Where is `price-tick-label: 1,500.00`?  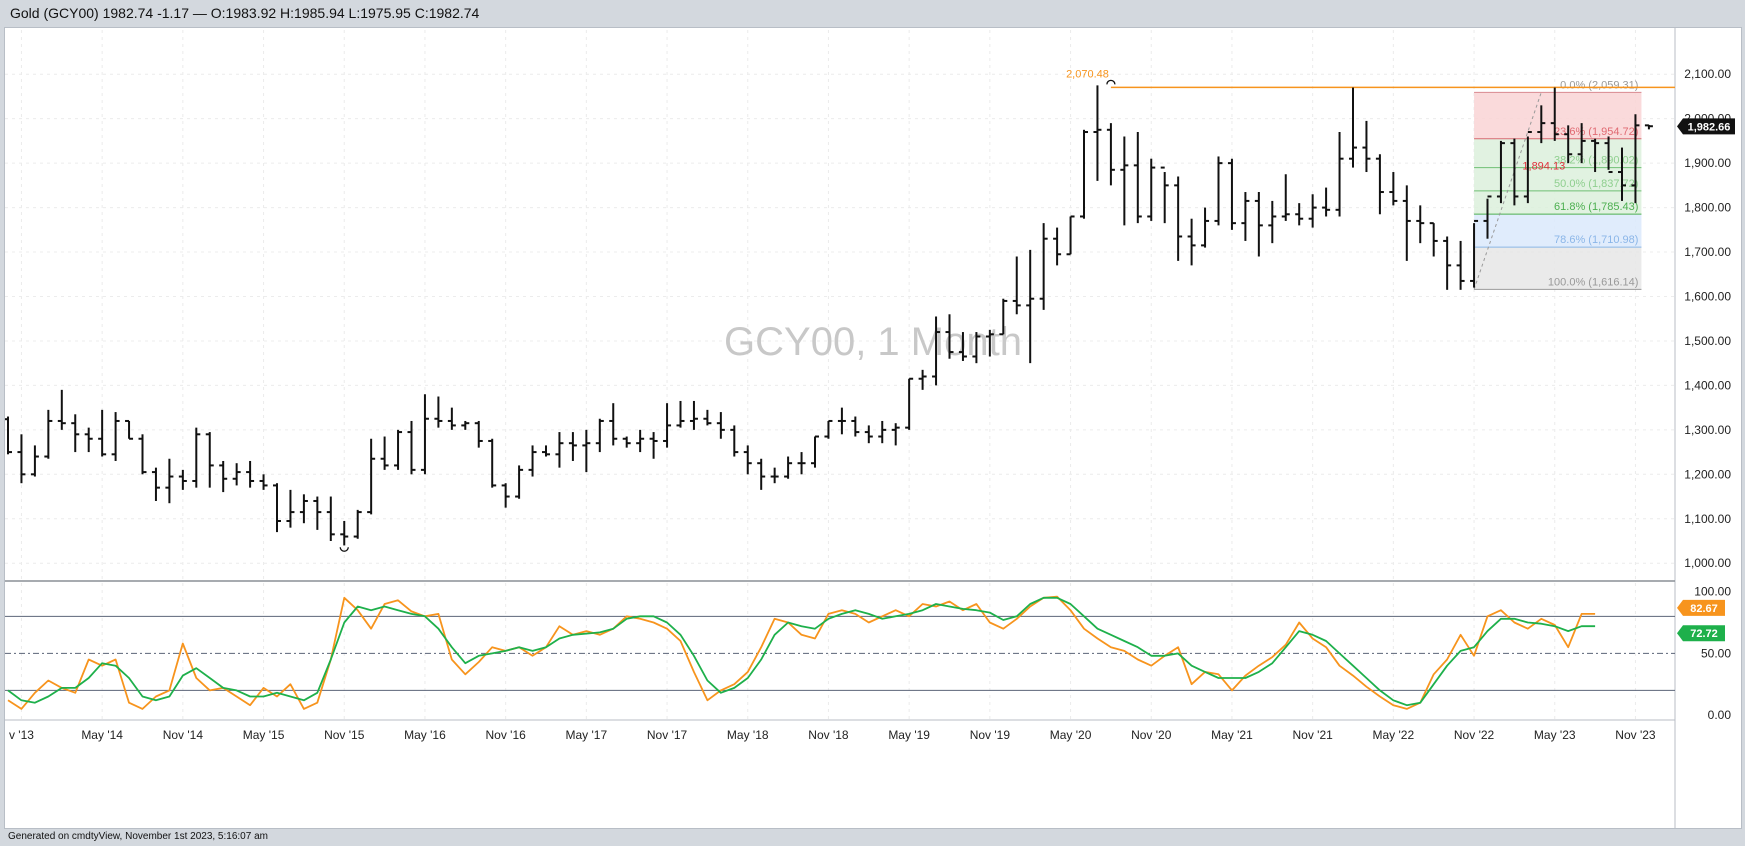
price-tick-label: 1,500.00 is located at coordinates (1707, 341).